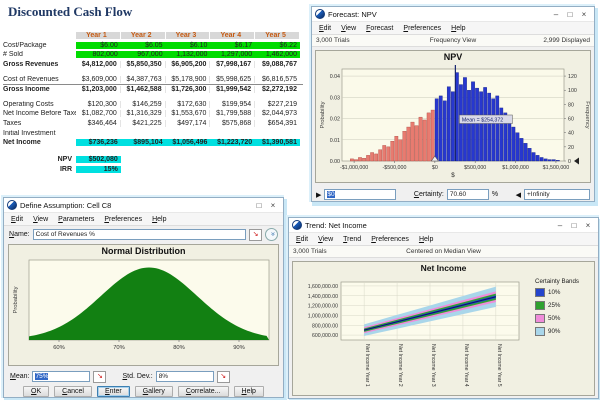 The image size is (600, 400). Describe the element at coordinates (443, 225) in the screenshot. I see `window-titlebar: Trend: Net Income – □ ×` at that location.